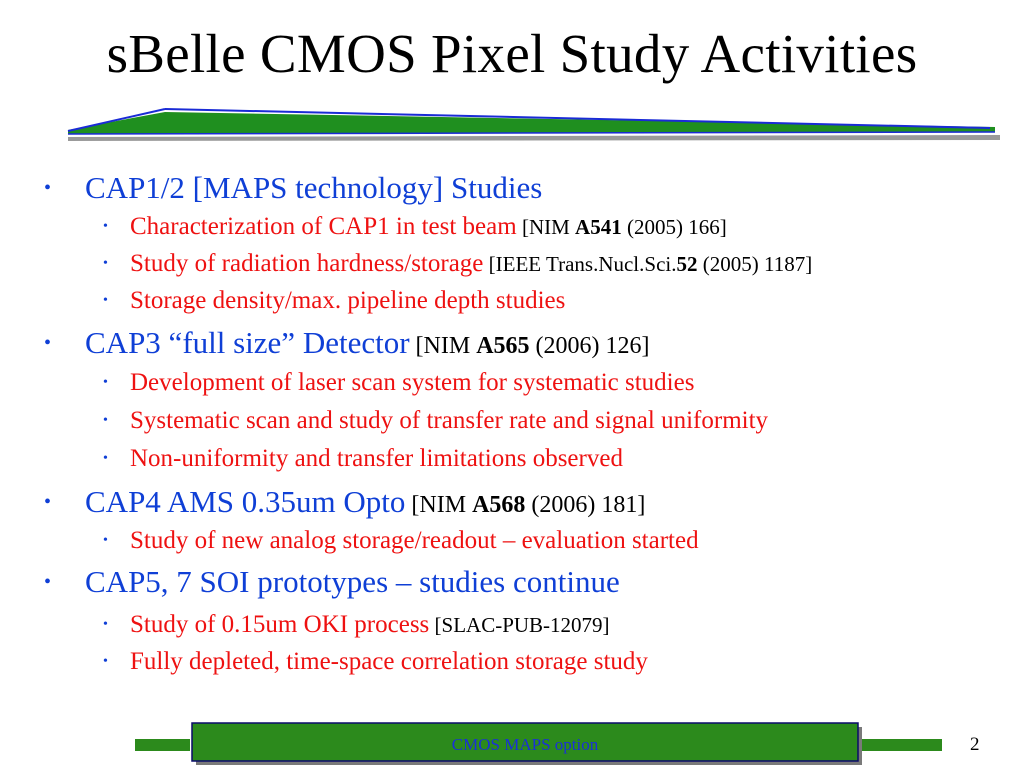 The height and width of the screenshot is (768, 1024). Describe the element at coordinates (307, 263) in the screenshot. I see `sub-bullet-text: Study of radiation hardness/storage` at that location.